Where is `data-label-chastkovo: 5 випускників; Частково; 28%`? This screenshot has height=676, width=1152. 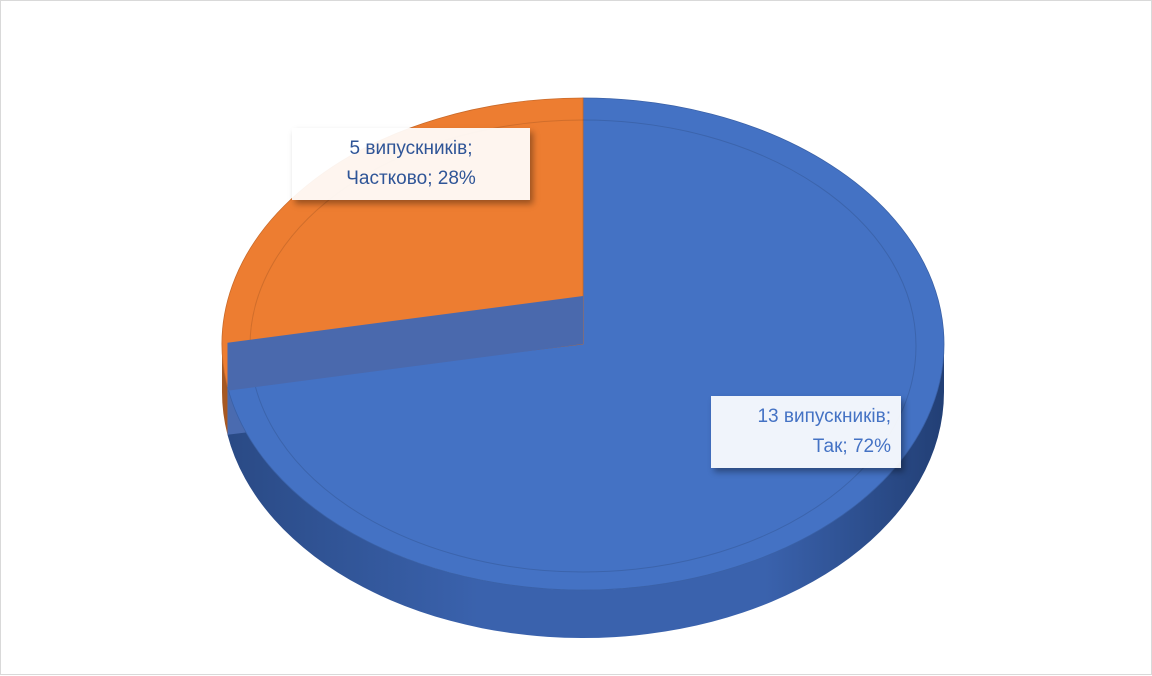 data-label-chastkovo: 5 випускників; Частково; 28% is located at coordinates (411, 164).